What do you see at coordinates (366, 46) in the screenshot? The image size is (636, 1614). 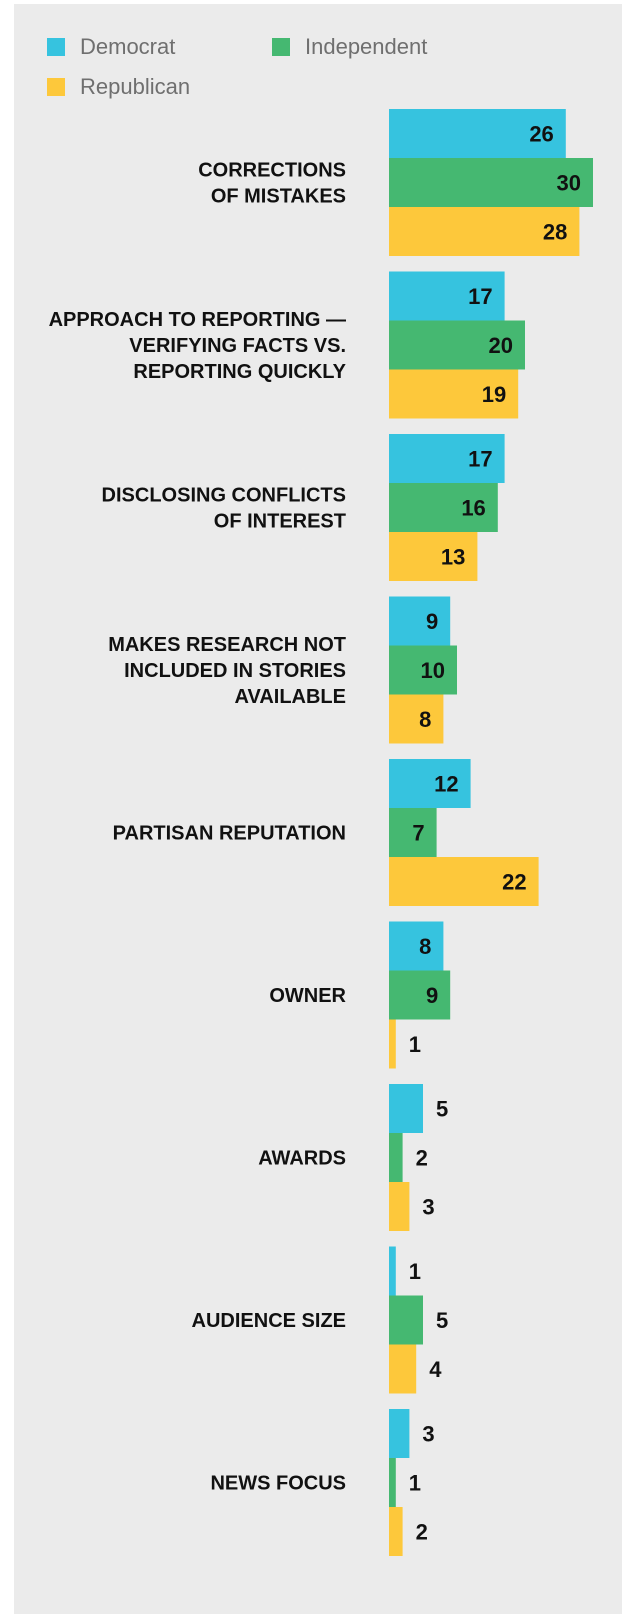 I see `legend-label-independent: Independent` at bounding box center [366, 46].